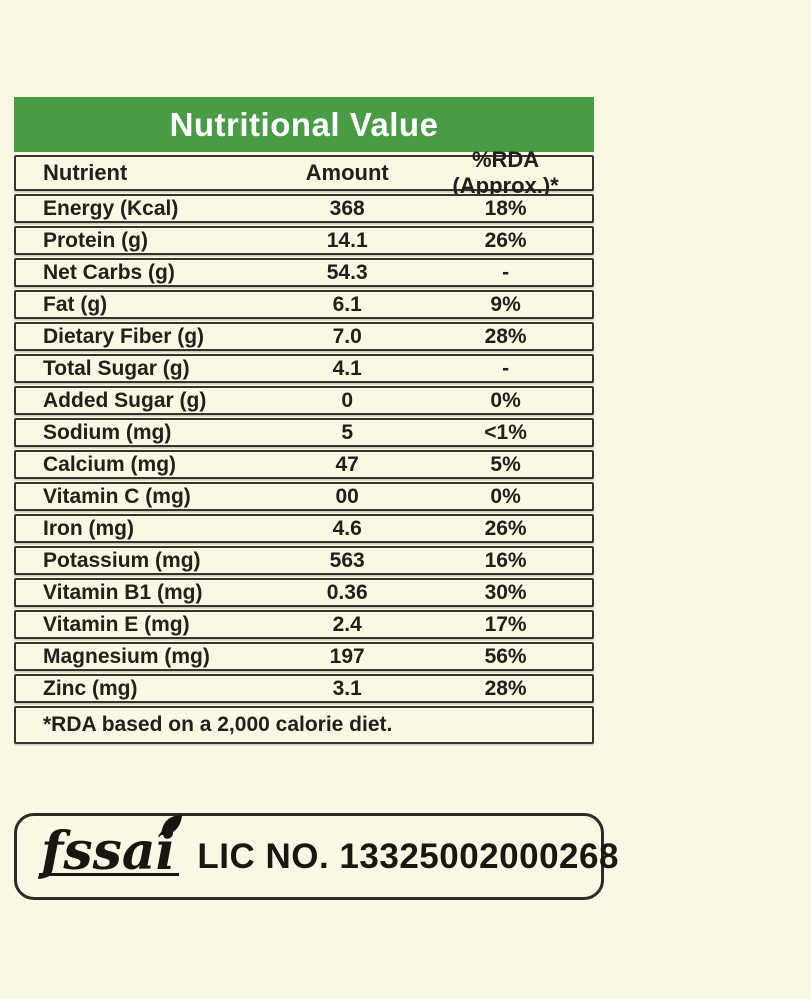 Image resolution: width=811 pixels, height=999 pixels. I want to click on nutrient-rda: 9%, so click(505, 304).